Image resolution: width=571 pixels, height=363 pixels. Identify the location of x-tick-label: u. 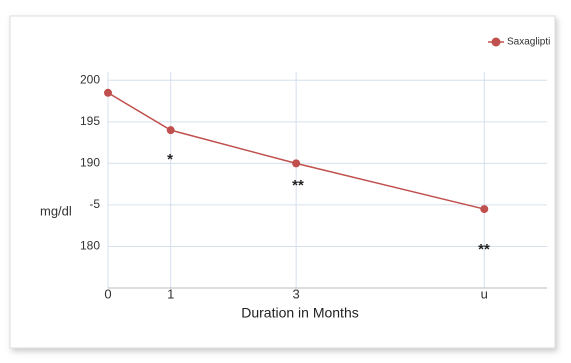
(484, 293).